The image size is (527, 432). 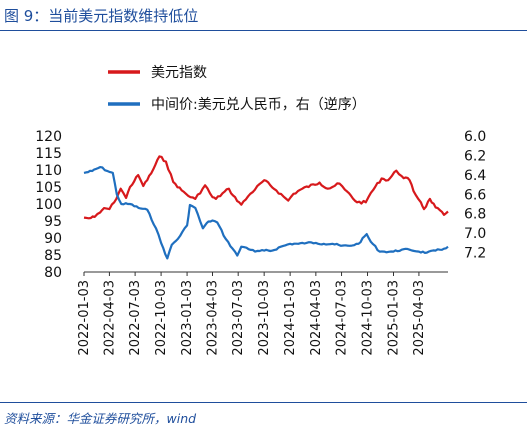 What do you see at coordinates (263, 30) in the screenshot?
I see `title-rule` at bounding box center [263, 30].